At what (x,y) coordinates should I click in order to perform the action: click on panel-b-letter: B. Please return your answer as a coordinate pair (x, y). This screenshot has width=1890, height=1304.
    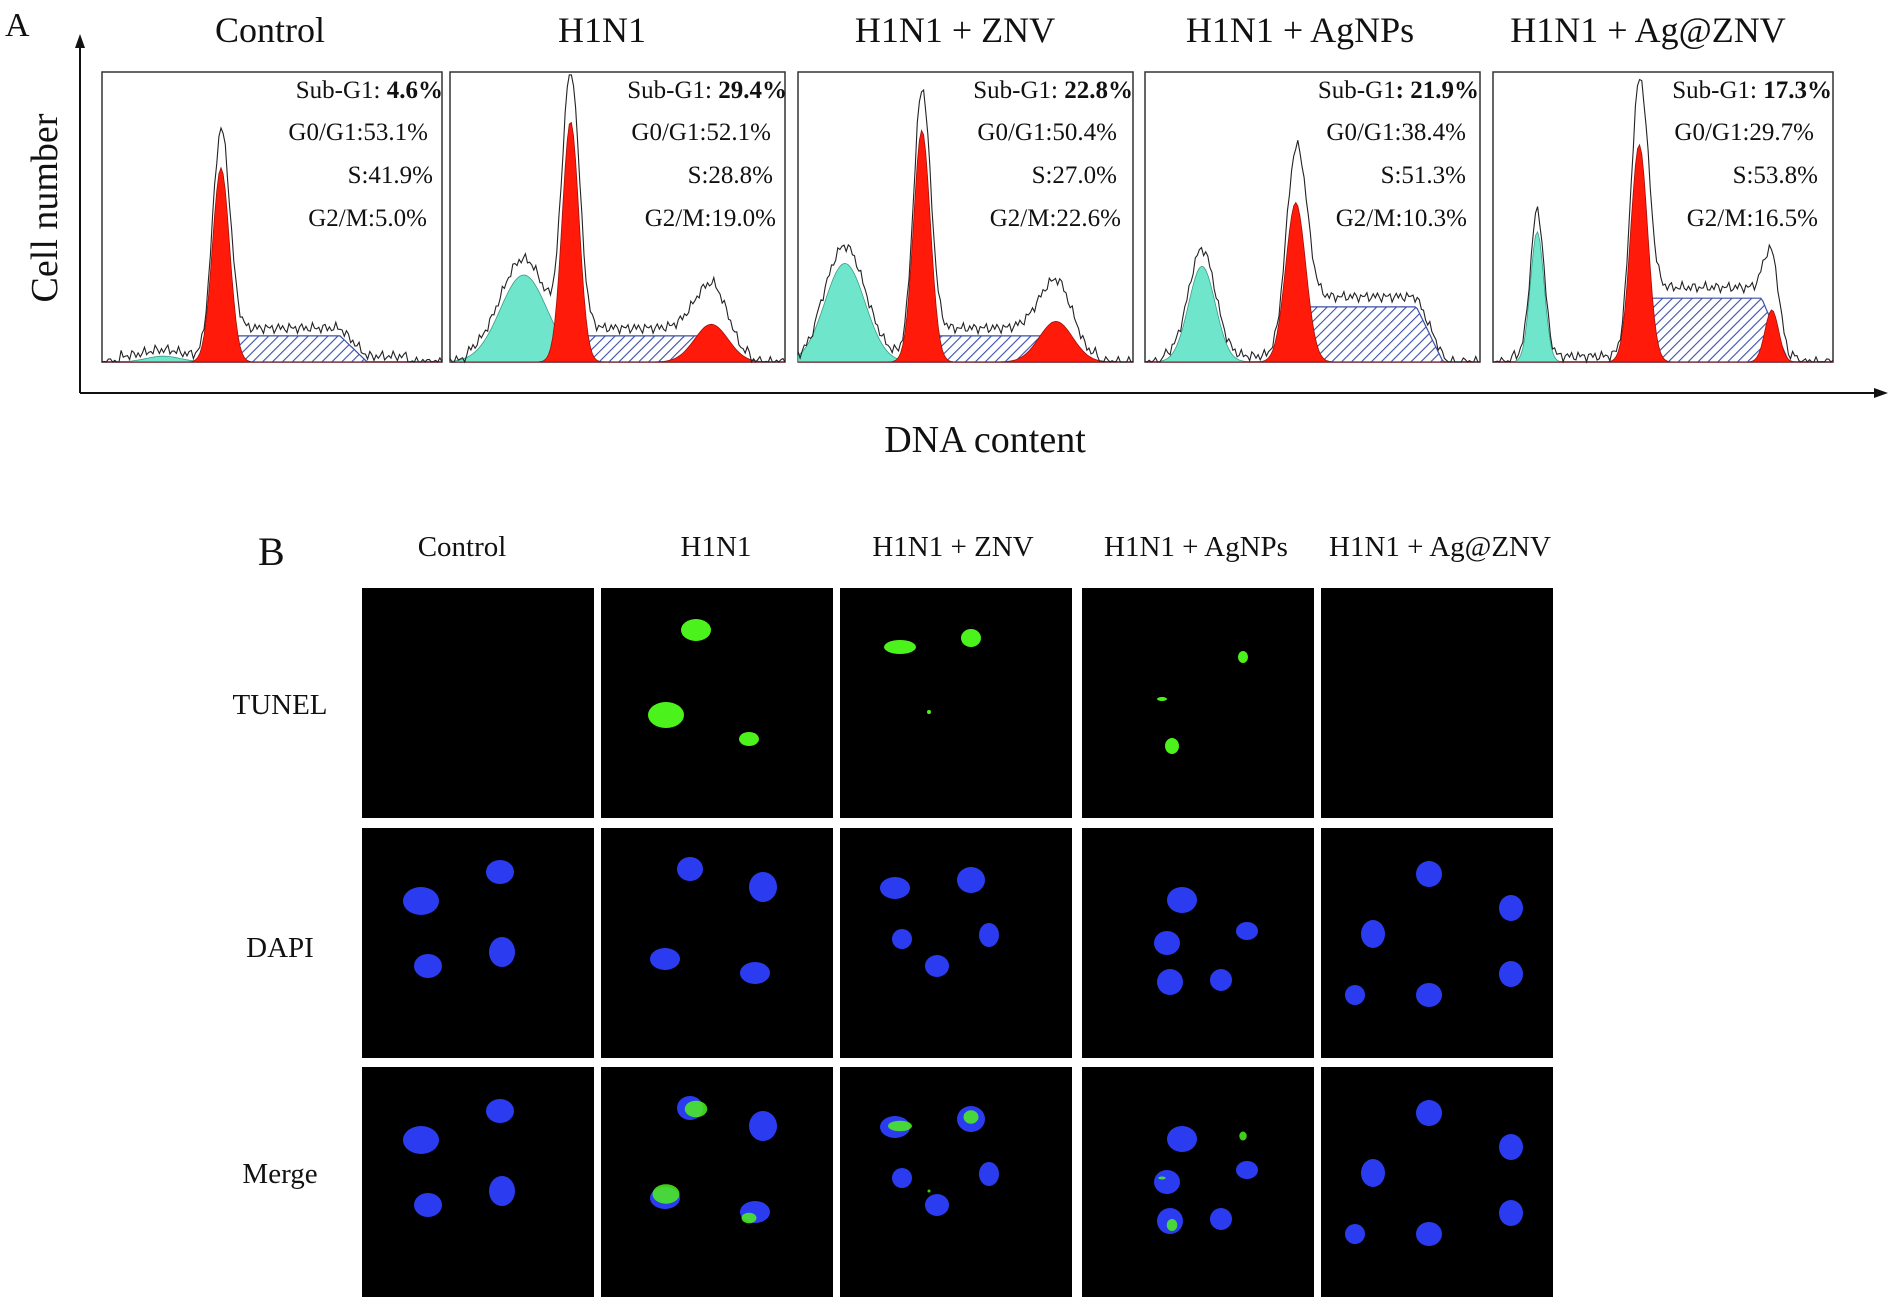
    Looking at the image, I should click on (271, 551).